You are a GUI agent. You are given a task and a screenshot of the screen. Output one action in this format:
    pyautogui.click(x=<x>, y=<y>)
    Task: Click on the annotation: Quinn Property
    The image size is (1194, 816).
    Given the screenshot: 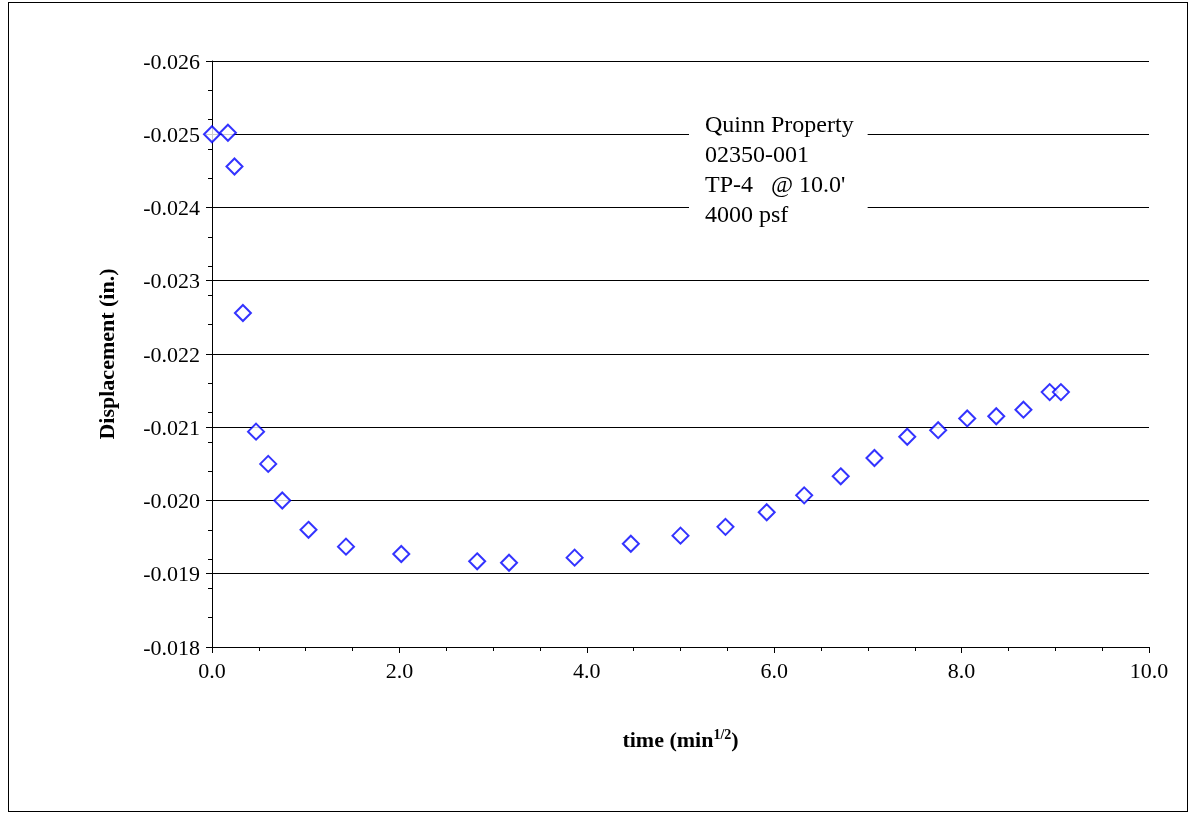 What is the action you would take?
    pyautogui.click(x=779, y=124)
    